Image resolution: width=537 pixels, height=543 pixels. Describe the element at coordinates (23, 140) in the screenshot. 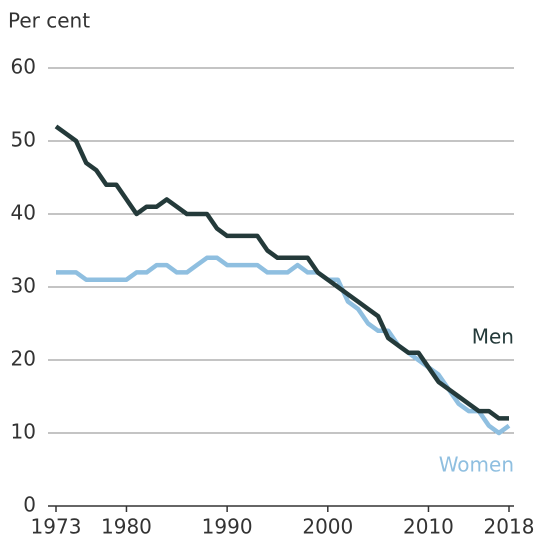

I see `y-tick-label: 50` at that location.